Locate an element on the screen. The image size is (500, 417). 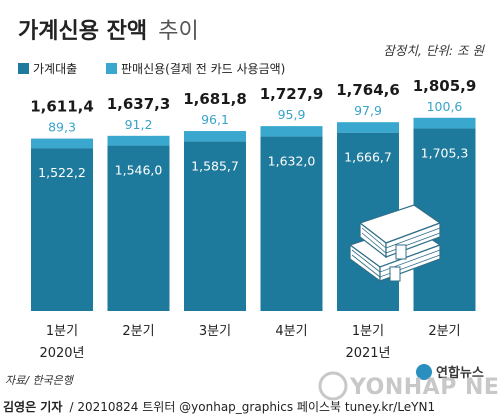
data-label-sales-credit: 91,2 is located at coordinates (139, 124).